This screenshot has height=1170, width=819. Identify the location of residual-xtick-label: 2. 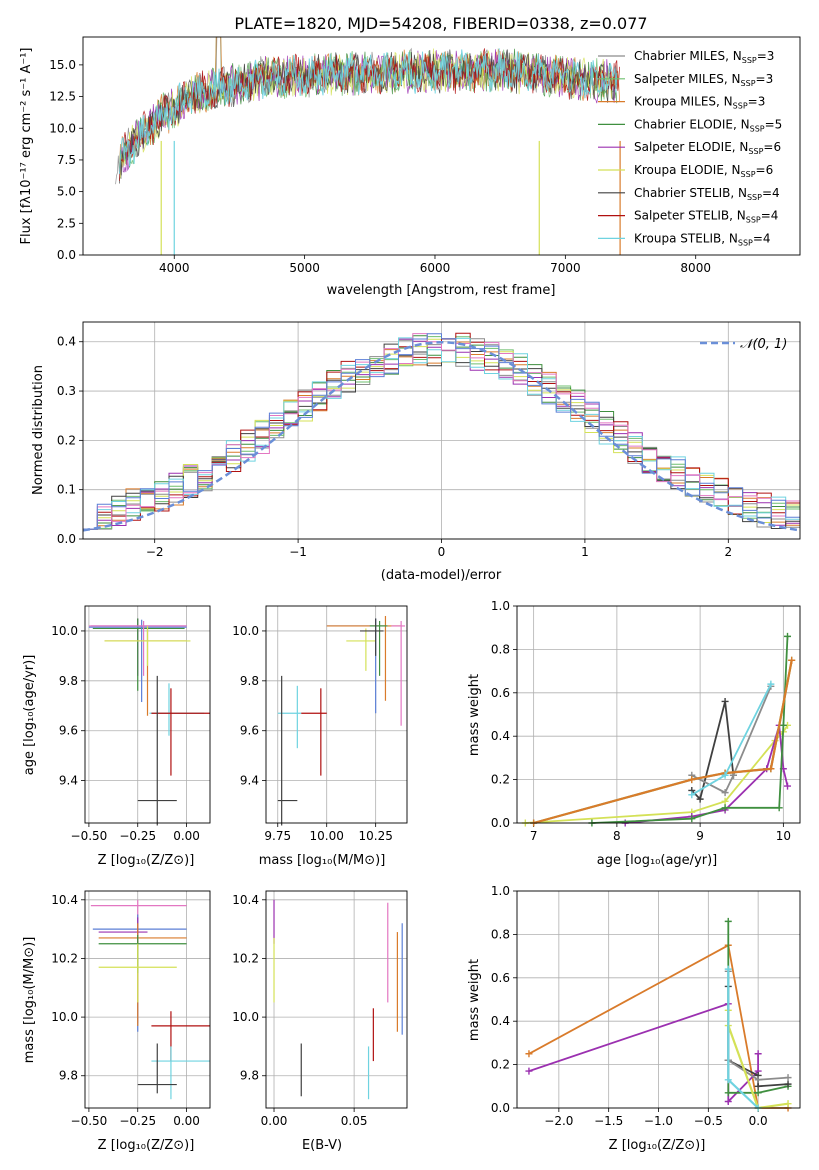
(728, 552).